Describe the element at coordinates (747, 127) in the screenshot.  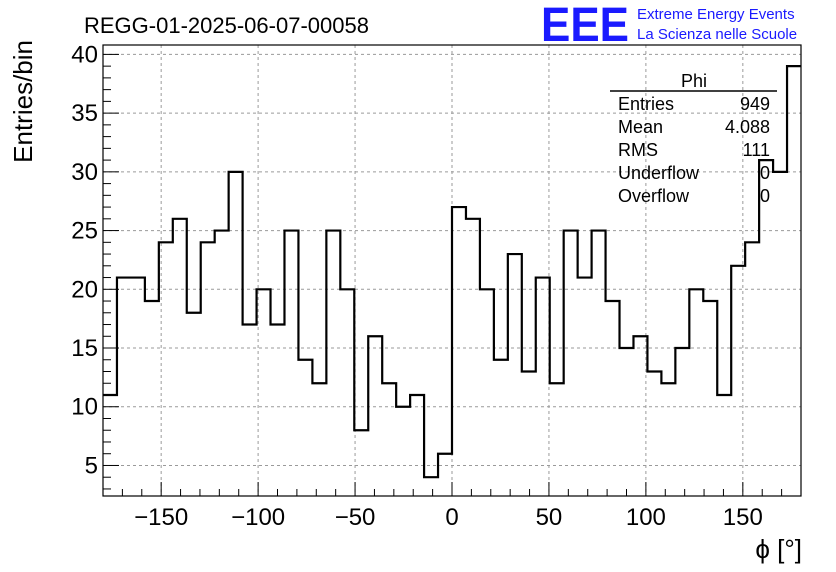
I see `stats-row-value: 4.088` at that location.